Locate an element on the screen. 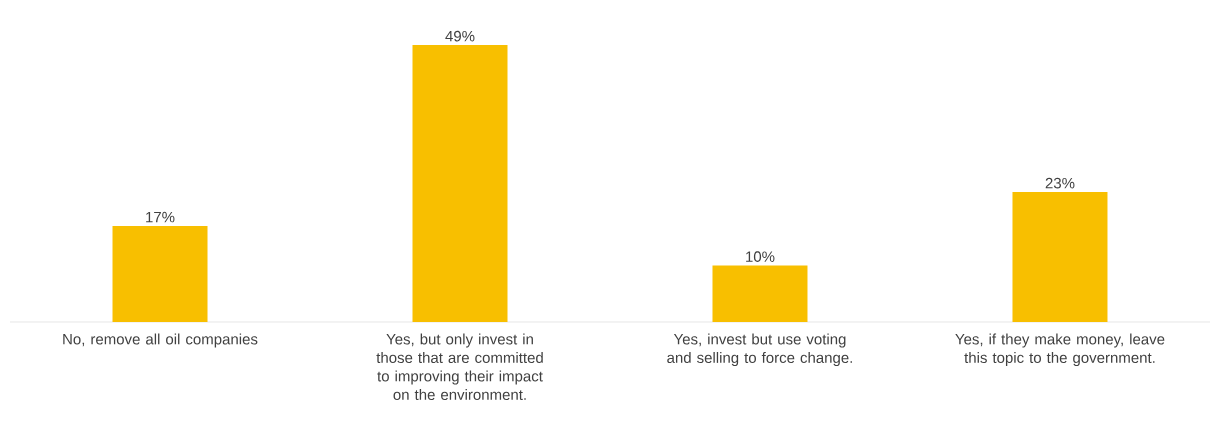 Image resolution: width=1221 pixels, height=447 pixels. data-label: 17% is located at coordinates (160, 217).